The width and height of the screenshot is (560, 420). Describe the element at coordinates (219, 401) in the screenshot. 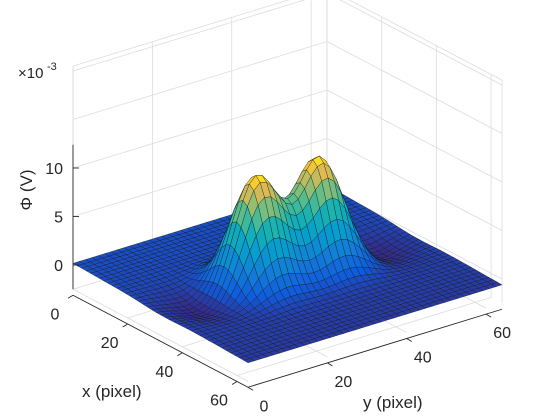

I see `x-tick-label: 60` at that location.